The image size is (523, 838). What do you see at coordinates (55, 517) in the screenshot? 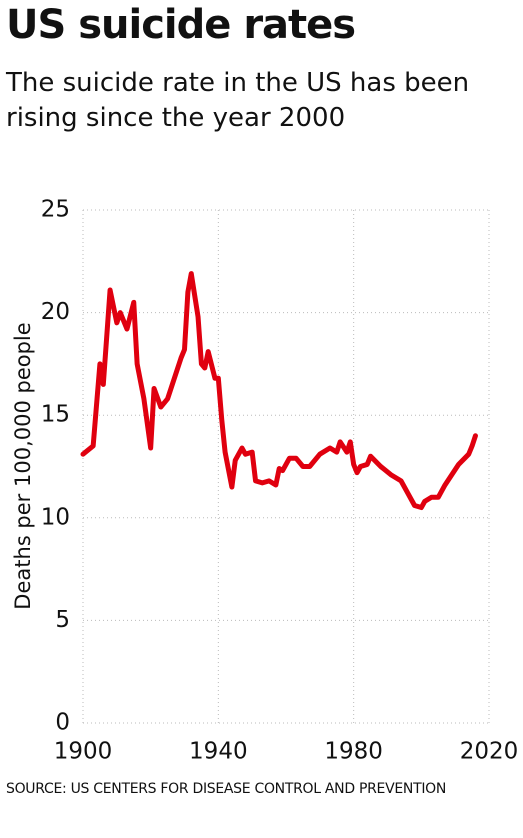
I see `y-tick-label: 10` at bounding box center [55, 517].